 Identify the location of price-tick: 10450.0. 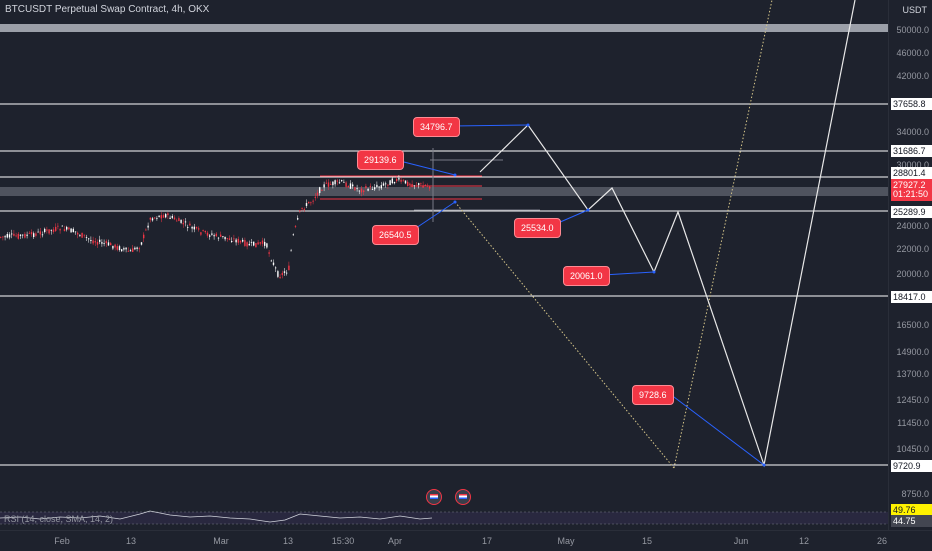
(912, 449).